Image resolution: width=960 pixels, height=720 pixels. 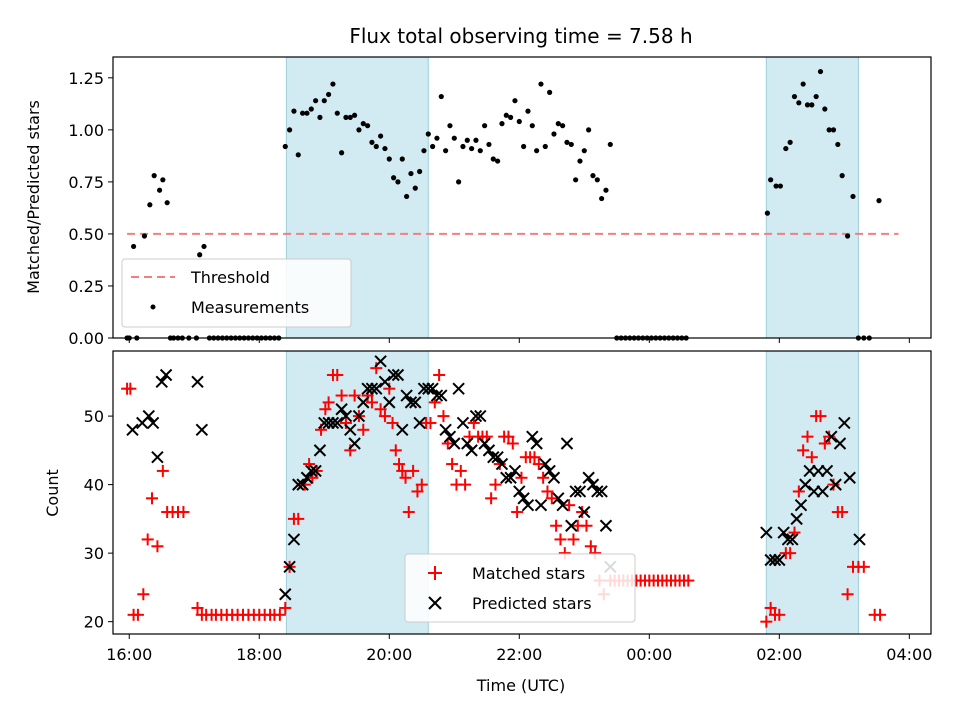 What do you see at coordinates (230, 277) in the screenshot?
I see `legend-threshold-label: Threshold` at bounding box center [230, 277].